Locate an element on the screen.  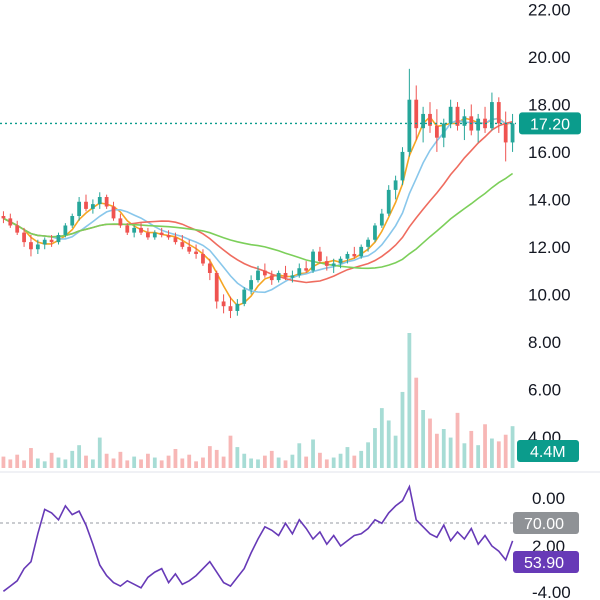
price-tick-label: 22.00 is located at coordinates (549, 9).